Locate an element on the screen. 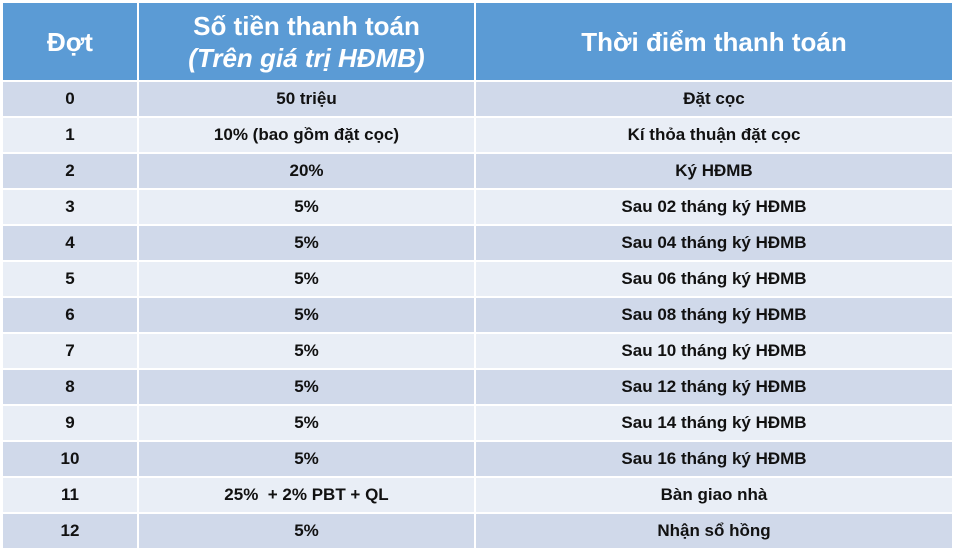 This screenshot has height=553, width=956. header-cell: Đợt is located at coordinates (70, 41).